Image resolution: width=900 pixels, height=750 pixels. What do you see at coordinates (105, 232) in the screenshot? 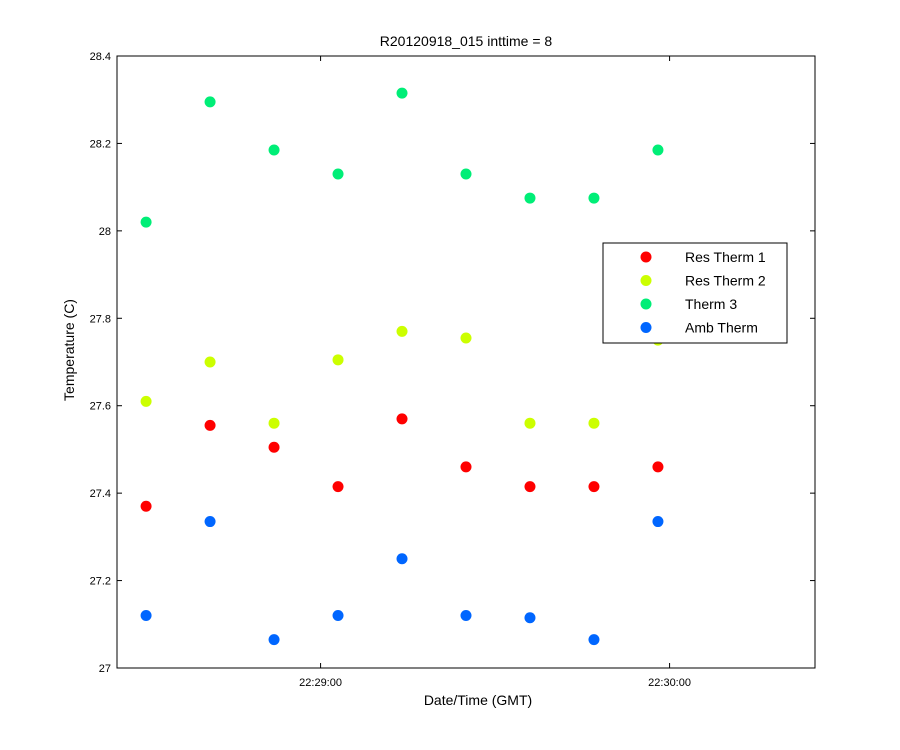
I see `y-tick-label: 28` at bounding box center [105, 232].